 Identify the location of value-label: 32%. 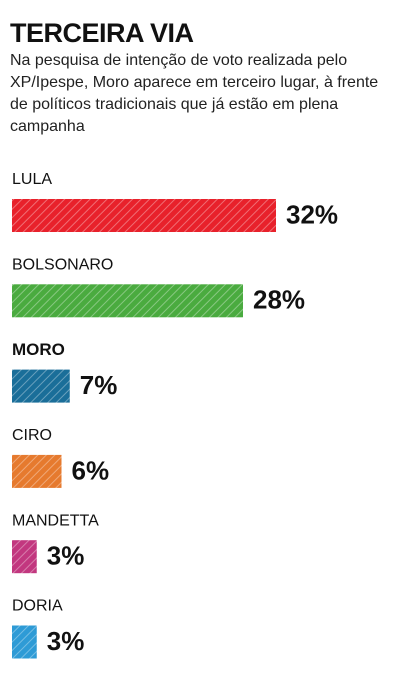
(312, 214).